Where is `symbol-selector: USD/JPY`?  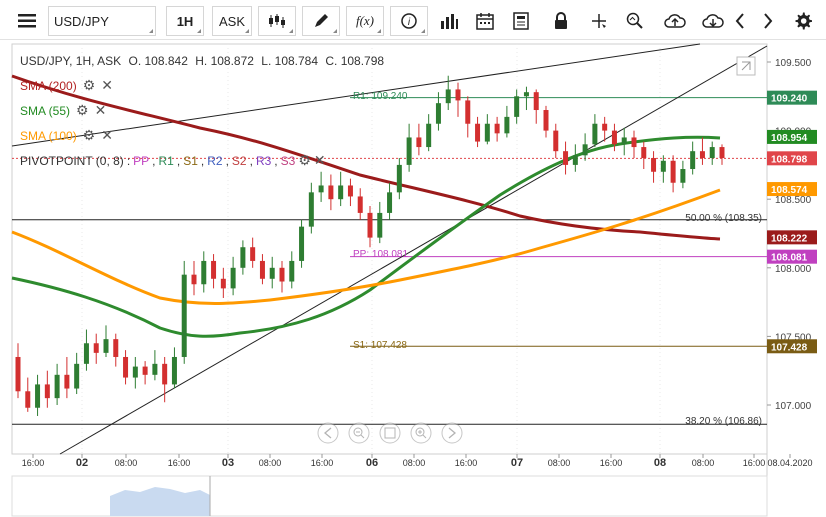 symbol-selector: USD/JPY is located at coordinates (102, 21).